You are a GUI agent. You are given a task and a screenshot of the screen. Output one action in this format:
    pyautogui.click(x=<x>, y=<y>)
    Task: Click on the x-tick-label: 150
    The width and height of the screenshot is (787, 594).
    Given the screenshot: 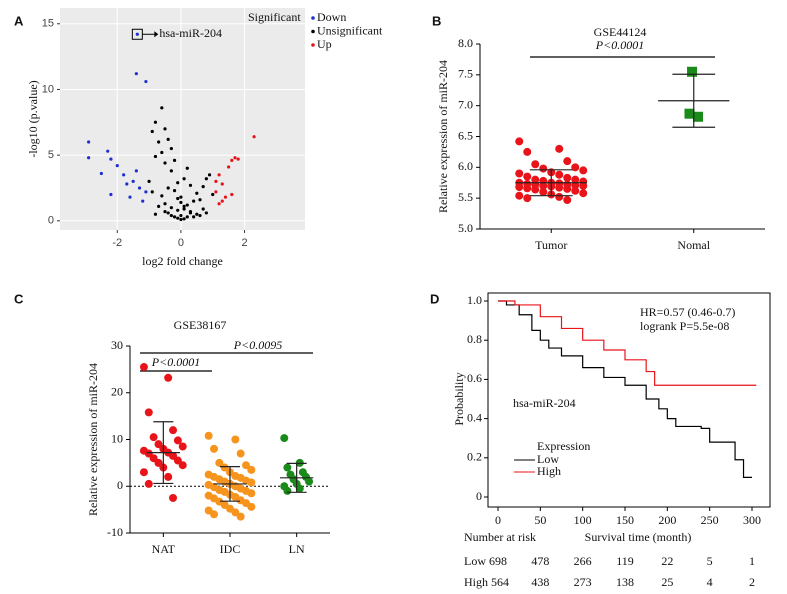 What is the action you would take?
    pyautogui.click(x=625, y=520)
    